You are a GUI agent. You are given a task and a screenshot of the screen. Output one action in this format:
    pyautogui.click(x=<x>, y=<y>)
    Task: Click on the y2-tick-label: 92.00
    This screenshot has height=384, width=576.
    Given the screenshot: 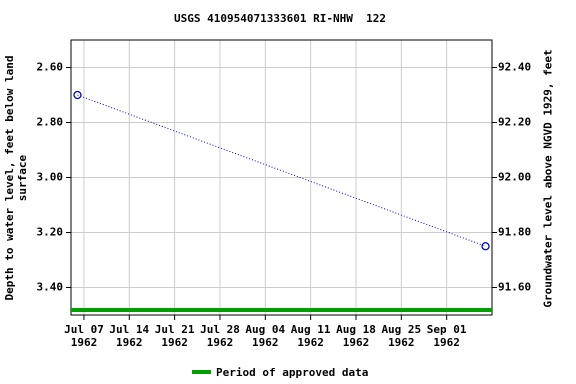 What is the action you would take?
    pyautogui.click(x=514, y=177)
    